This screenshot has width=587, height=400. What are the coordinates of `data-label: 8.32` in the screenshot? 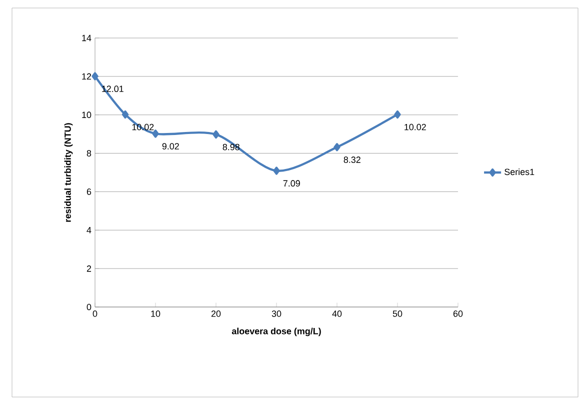 It's located at (352, 159).